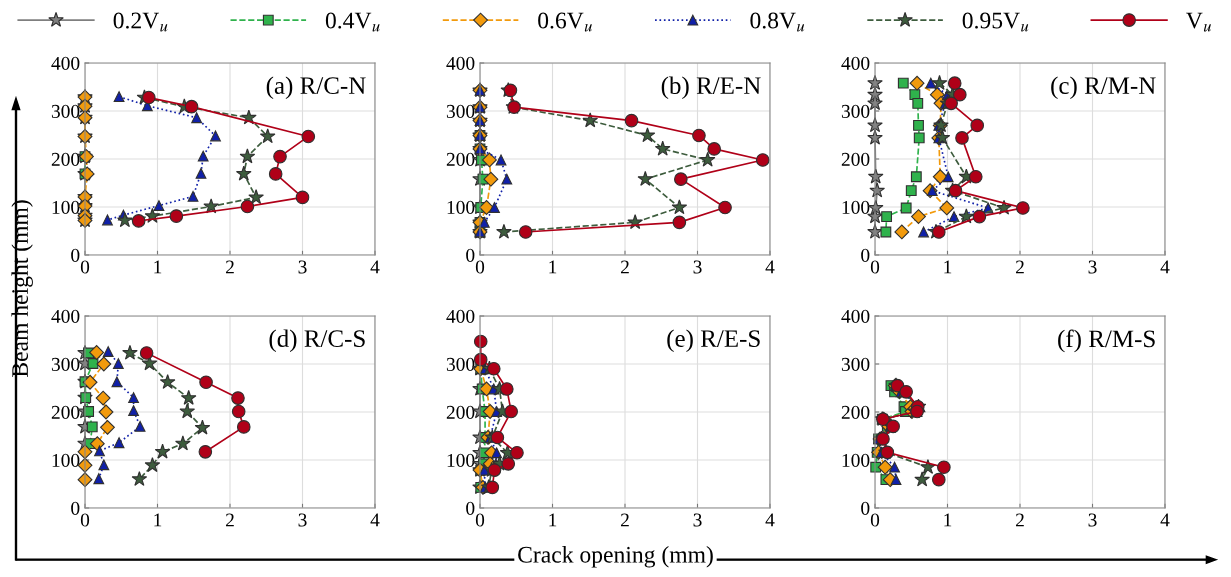 The image size is (1231, 577). Describe the element at coordinates (615, 557) in the screenshot. I see `x-axis-title: Crack opening (mm)` at that location.